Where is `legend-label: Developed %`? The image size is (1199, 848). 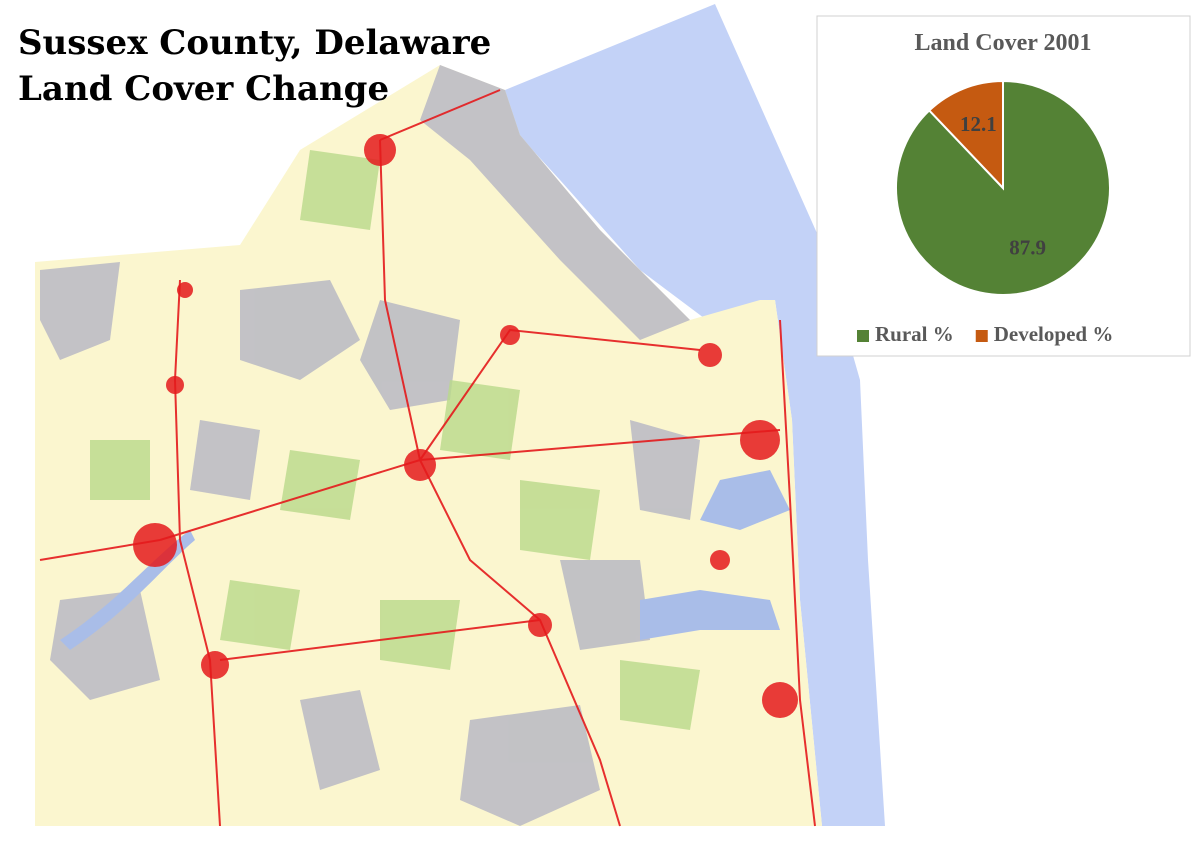 legend-label: Developed % is located at coordinates (1054, 334).